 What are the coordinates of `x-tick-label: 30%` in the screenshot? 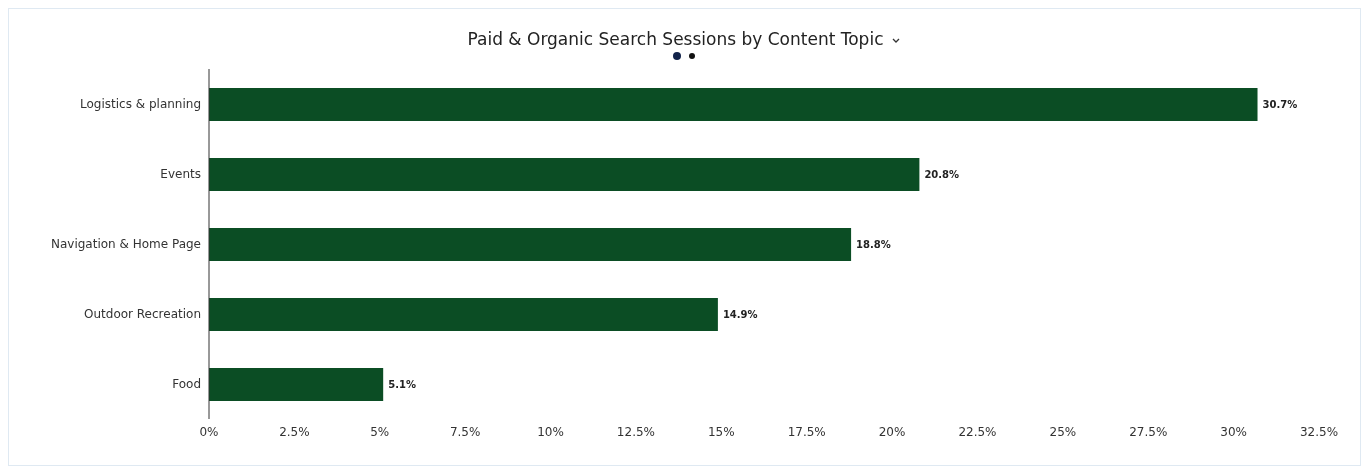 It's located at (1233, 431).